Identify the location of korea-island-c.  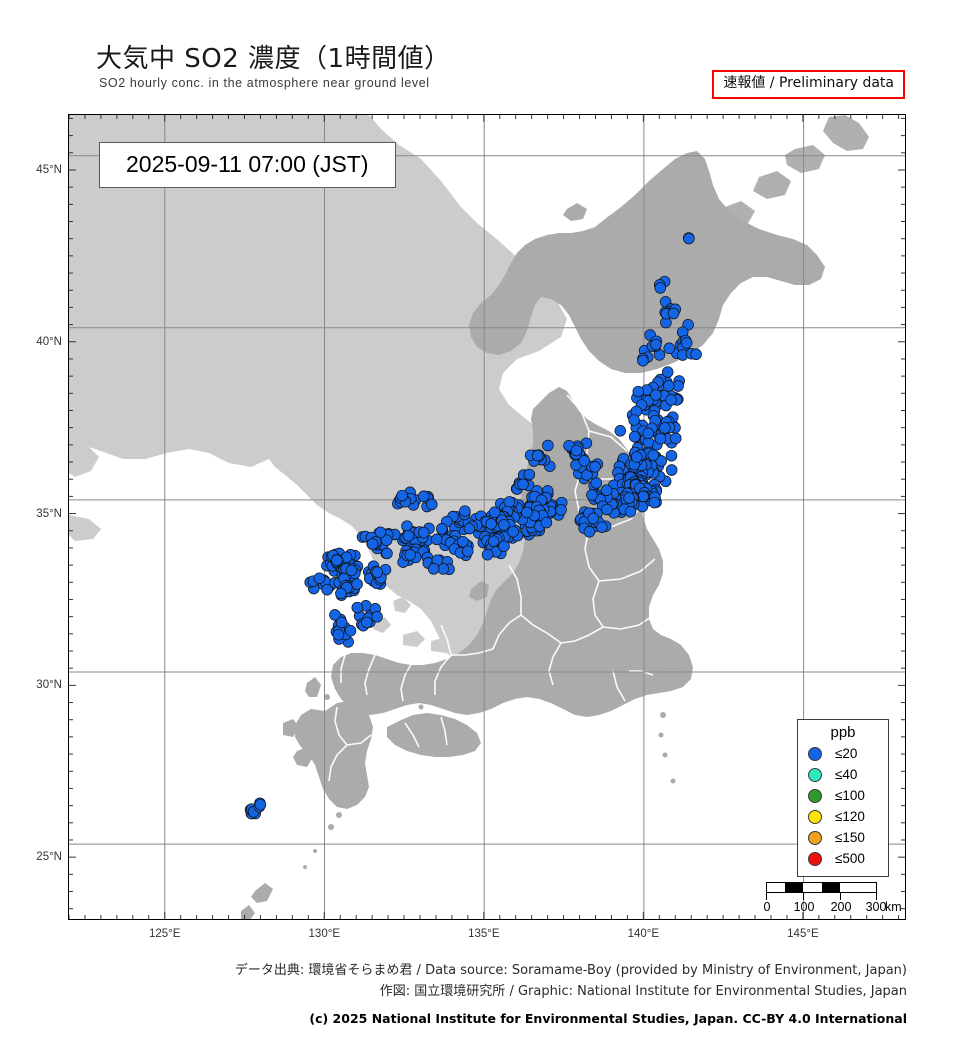
(414, 639).